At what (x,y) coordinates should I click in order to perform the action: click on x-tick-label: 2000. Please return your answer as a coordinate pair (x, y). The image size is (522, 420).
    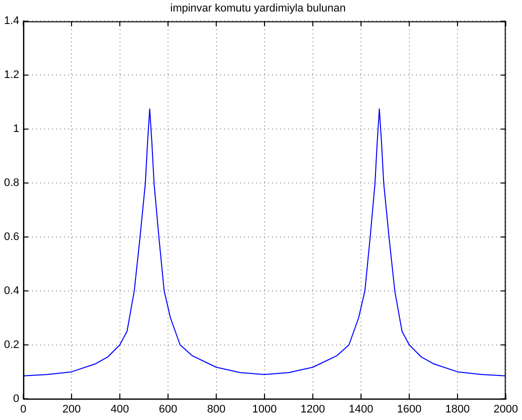
    Looking at the image, I should click on (506, 409).